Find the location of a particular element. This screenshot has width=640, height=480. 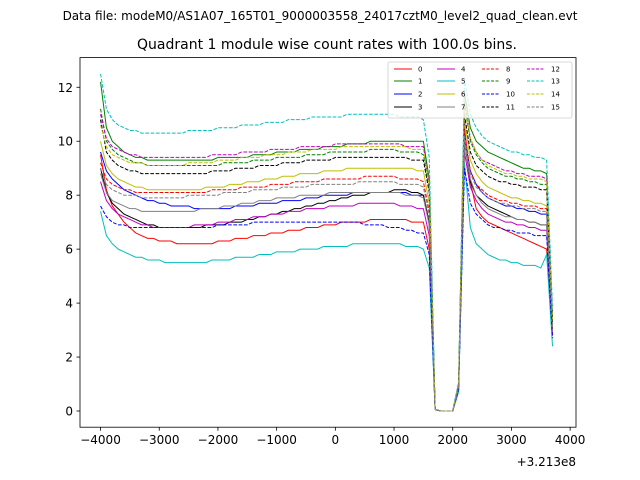

legend-label-2: 2 is located at coordinates (420, 95).